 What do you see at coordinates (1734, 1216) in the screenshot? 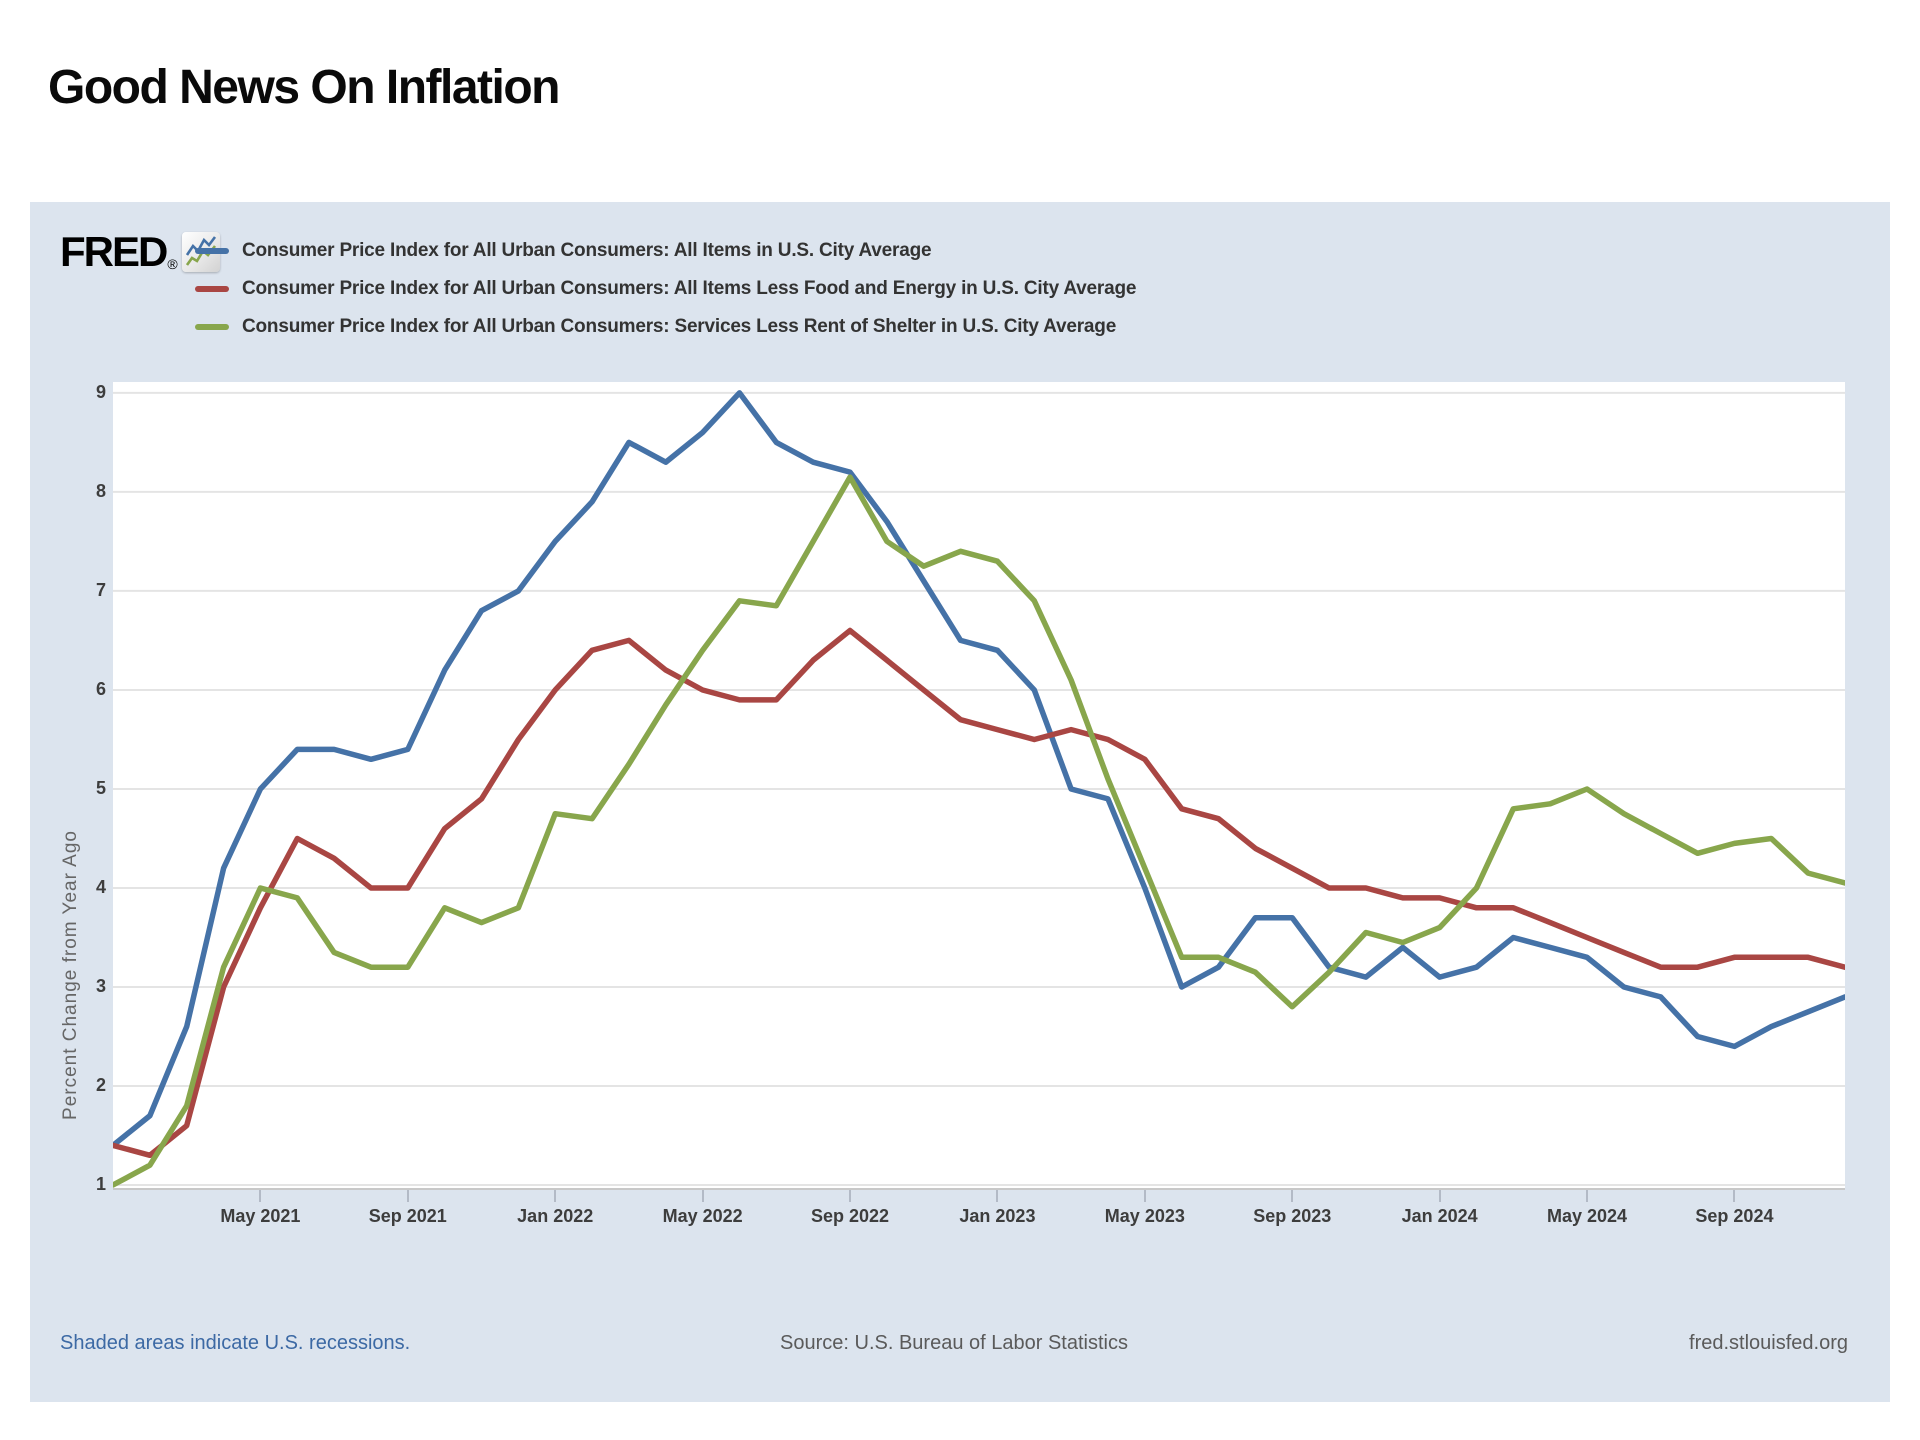
I see `x-tick-label: Sep 2024` at bounding box center [1734, 1216].